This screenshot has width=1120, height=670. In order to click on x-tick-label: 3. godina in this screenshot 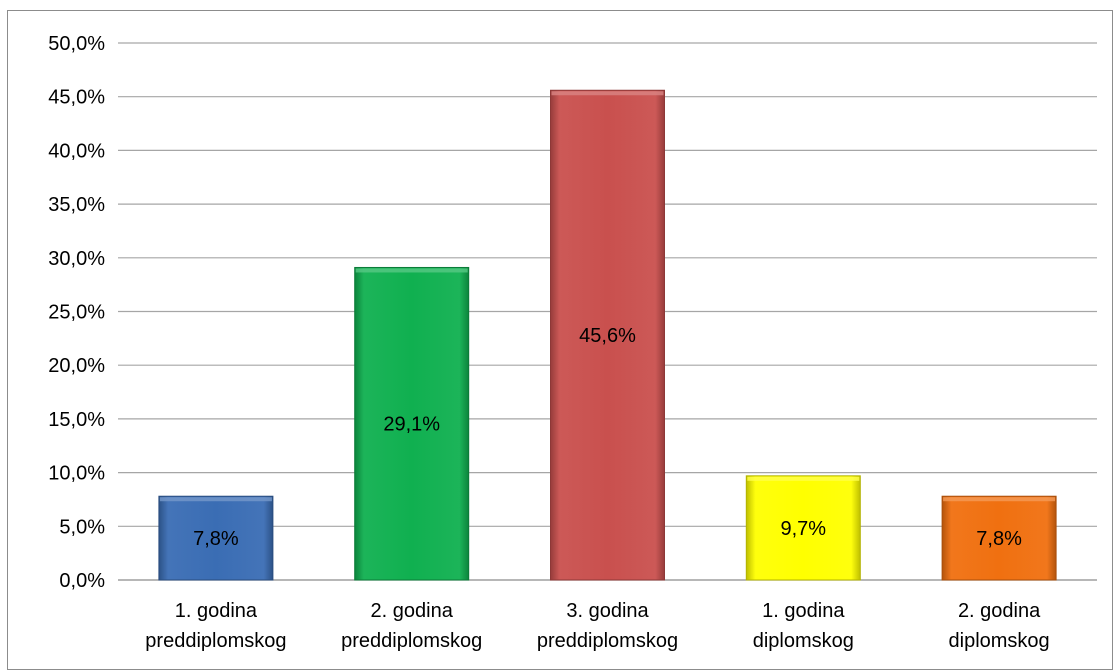, I will do `click(607, 611)`.